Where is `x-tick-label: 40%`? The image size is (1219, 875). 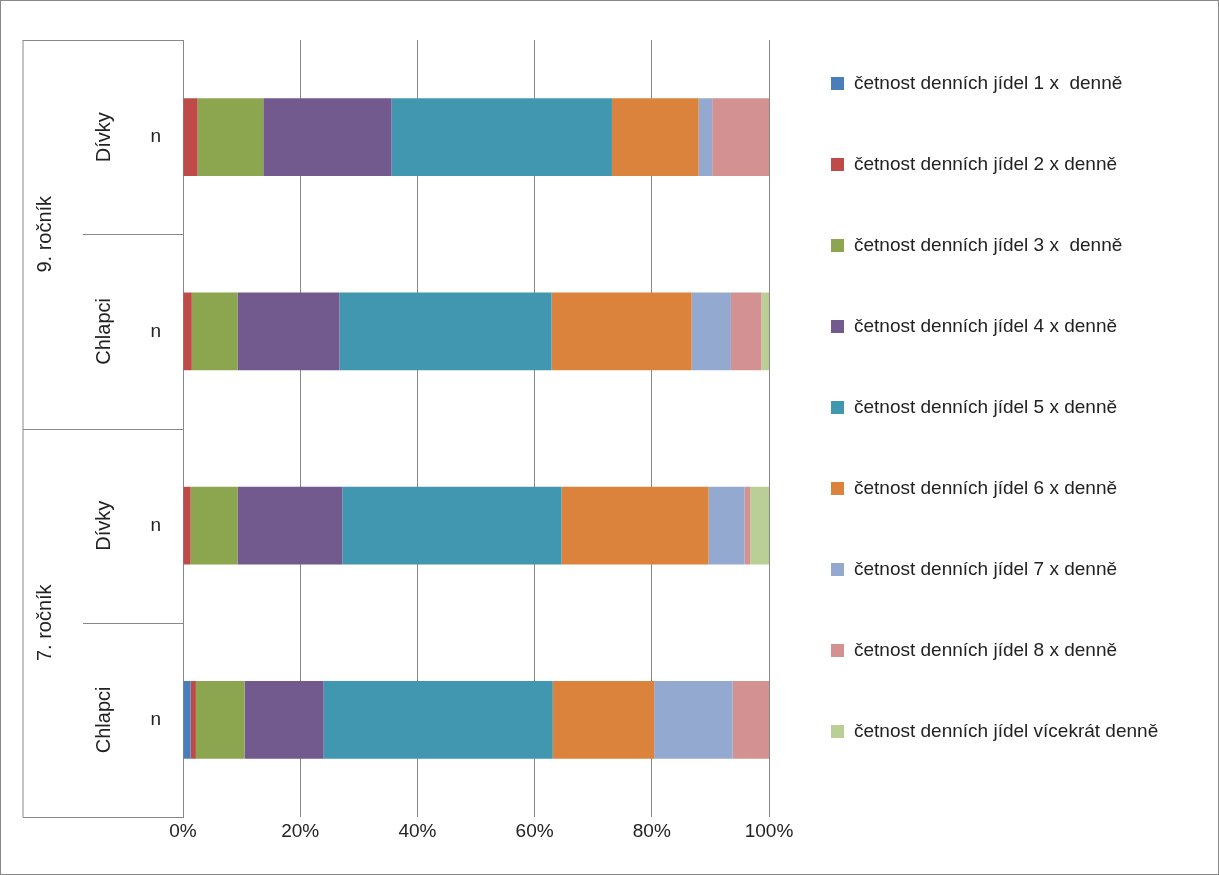 x-tick-label: 40% is located at coordinates (417, 830).